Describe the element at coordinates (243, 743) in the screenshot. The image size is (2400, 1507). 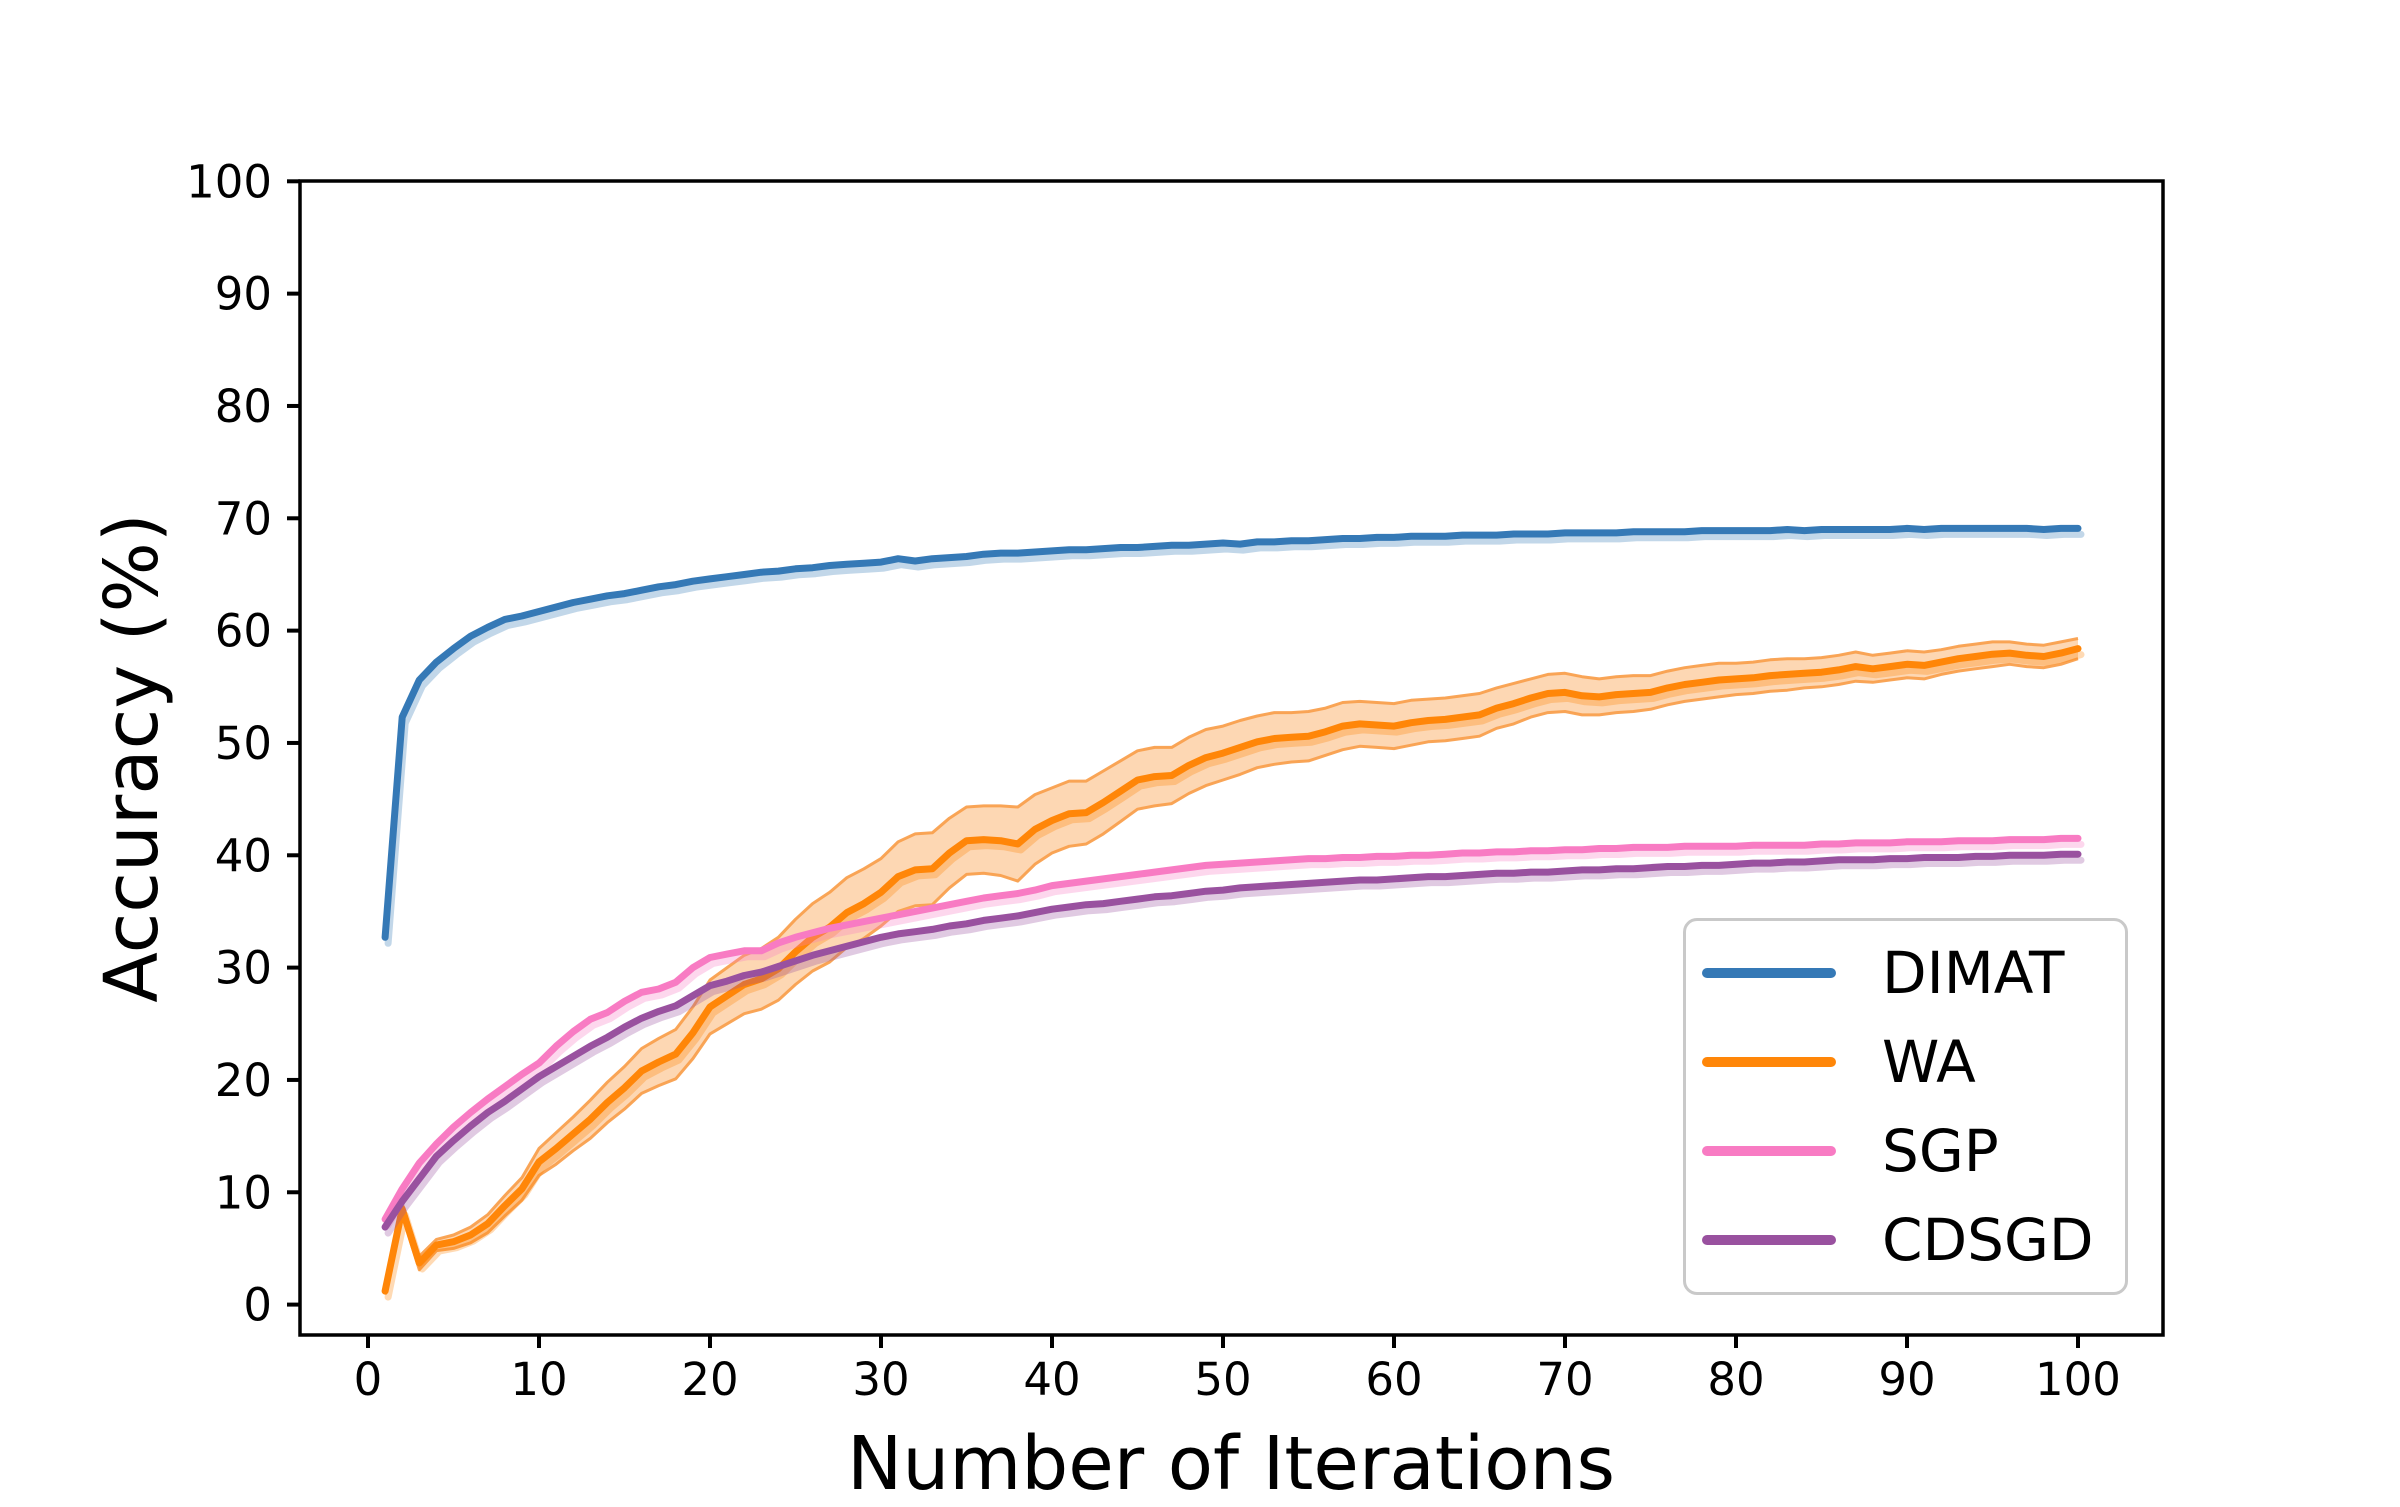
I see `y-tick-label: 50` at that location.